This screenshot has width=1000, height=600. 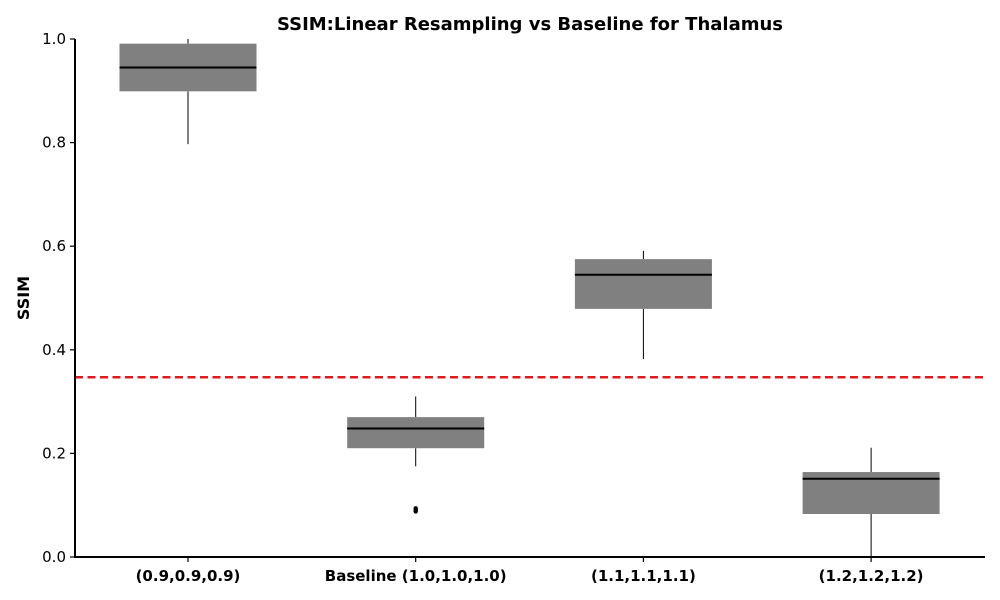 What do you see at coordinates (54, 246) in the screenshot?
I see `y-tick-label: 0.6` at bounding box center [54, 246].